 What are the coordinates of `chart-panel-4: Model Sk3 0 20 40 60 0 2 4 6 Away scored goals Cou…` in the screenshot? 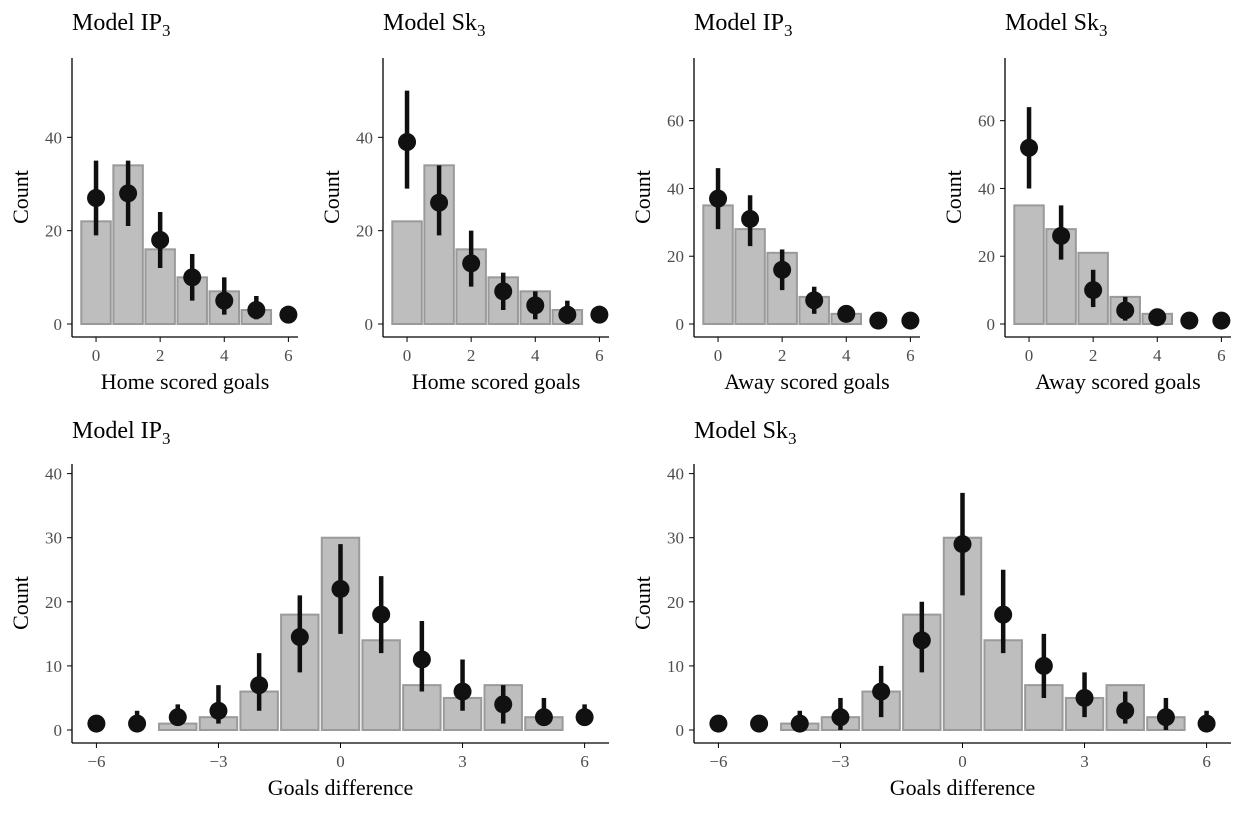 It's located at (1086, 202).